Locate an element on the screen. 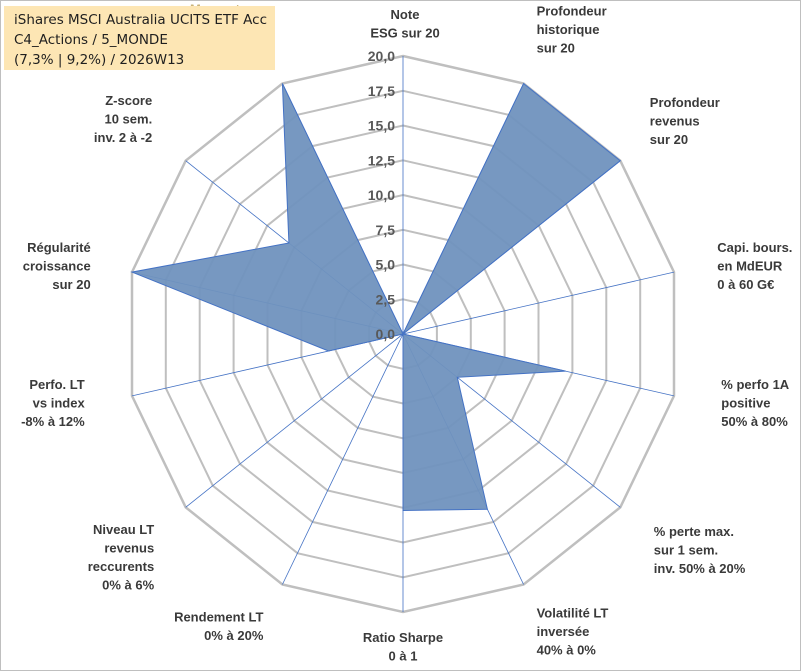  tick-label: 15,0 is located at coordinates (381, 126).